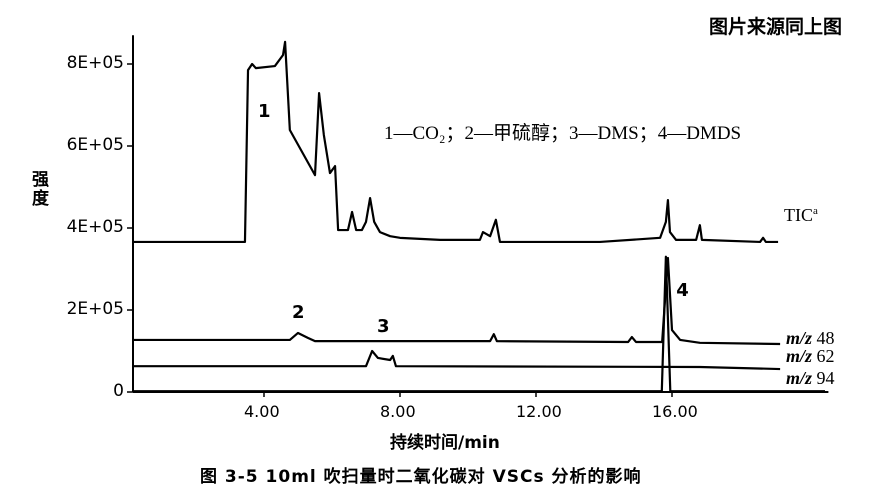 The width and height of the screenshot is (872, 497). What do you see at coordinates (95, 145) in the screenshot?
I see `y-tick-label: 6E+05` at bounding box center [95, 145].